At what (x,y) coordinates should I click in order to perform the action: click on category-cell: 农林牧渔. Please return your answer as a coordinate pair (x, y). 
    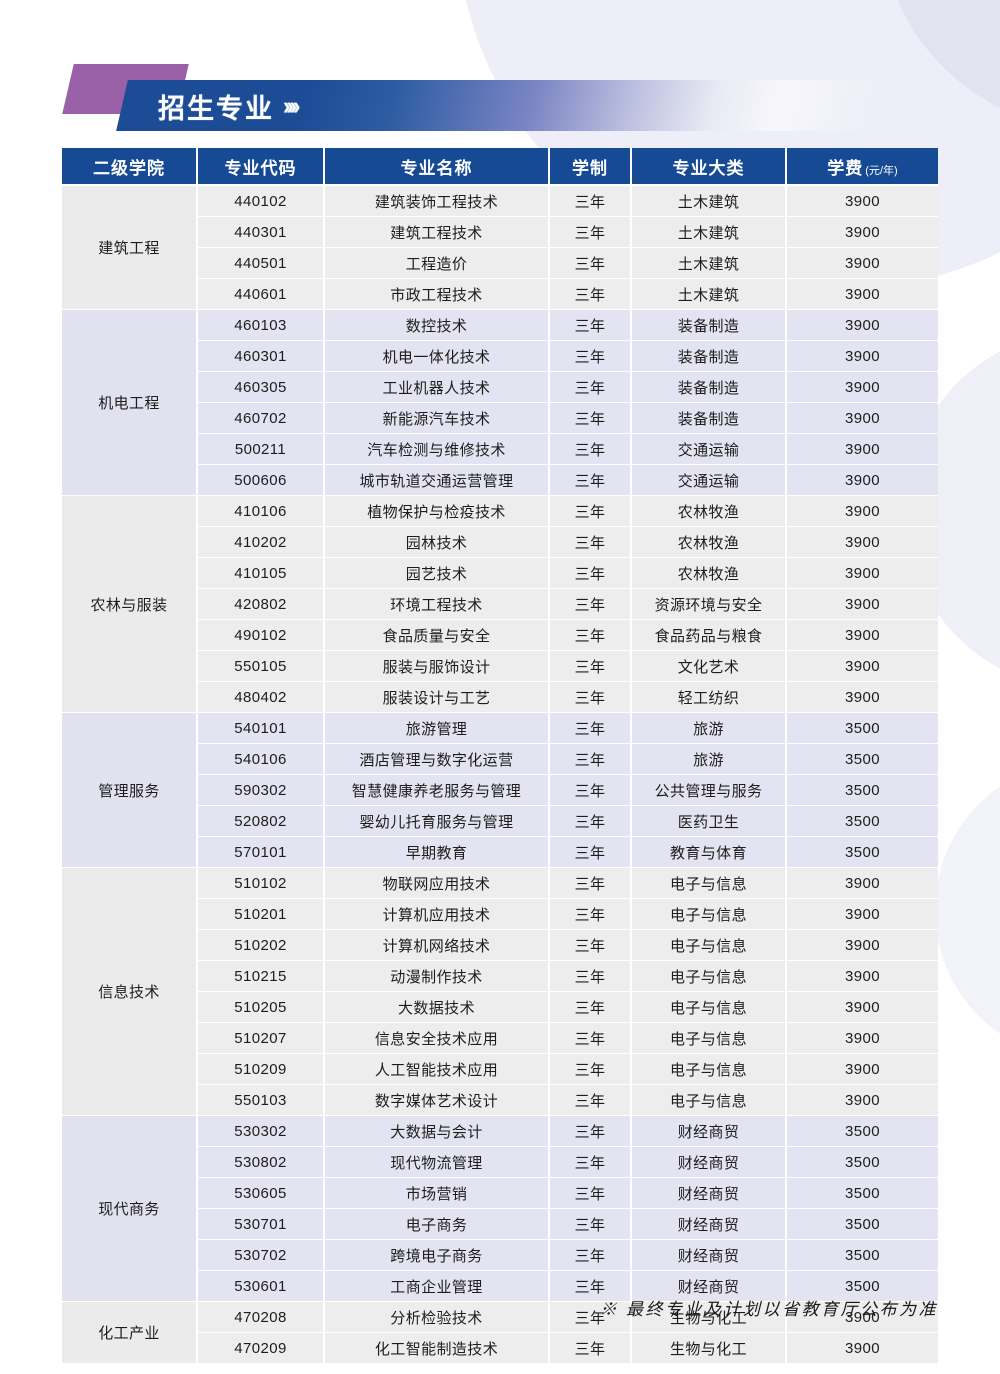
    Looking at the image, I should click on (709, 573).